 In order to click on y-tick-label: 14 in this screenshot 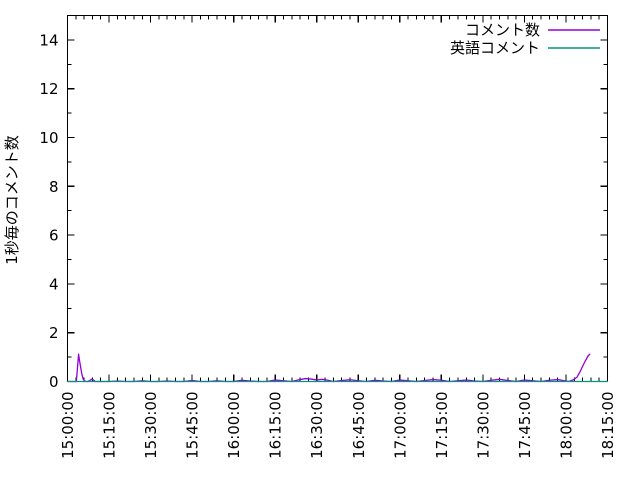, I will do `click(48, 40)`.